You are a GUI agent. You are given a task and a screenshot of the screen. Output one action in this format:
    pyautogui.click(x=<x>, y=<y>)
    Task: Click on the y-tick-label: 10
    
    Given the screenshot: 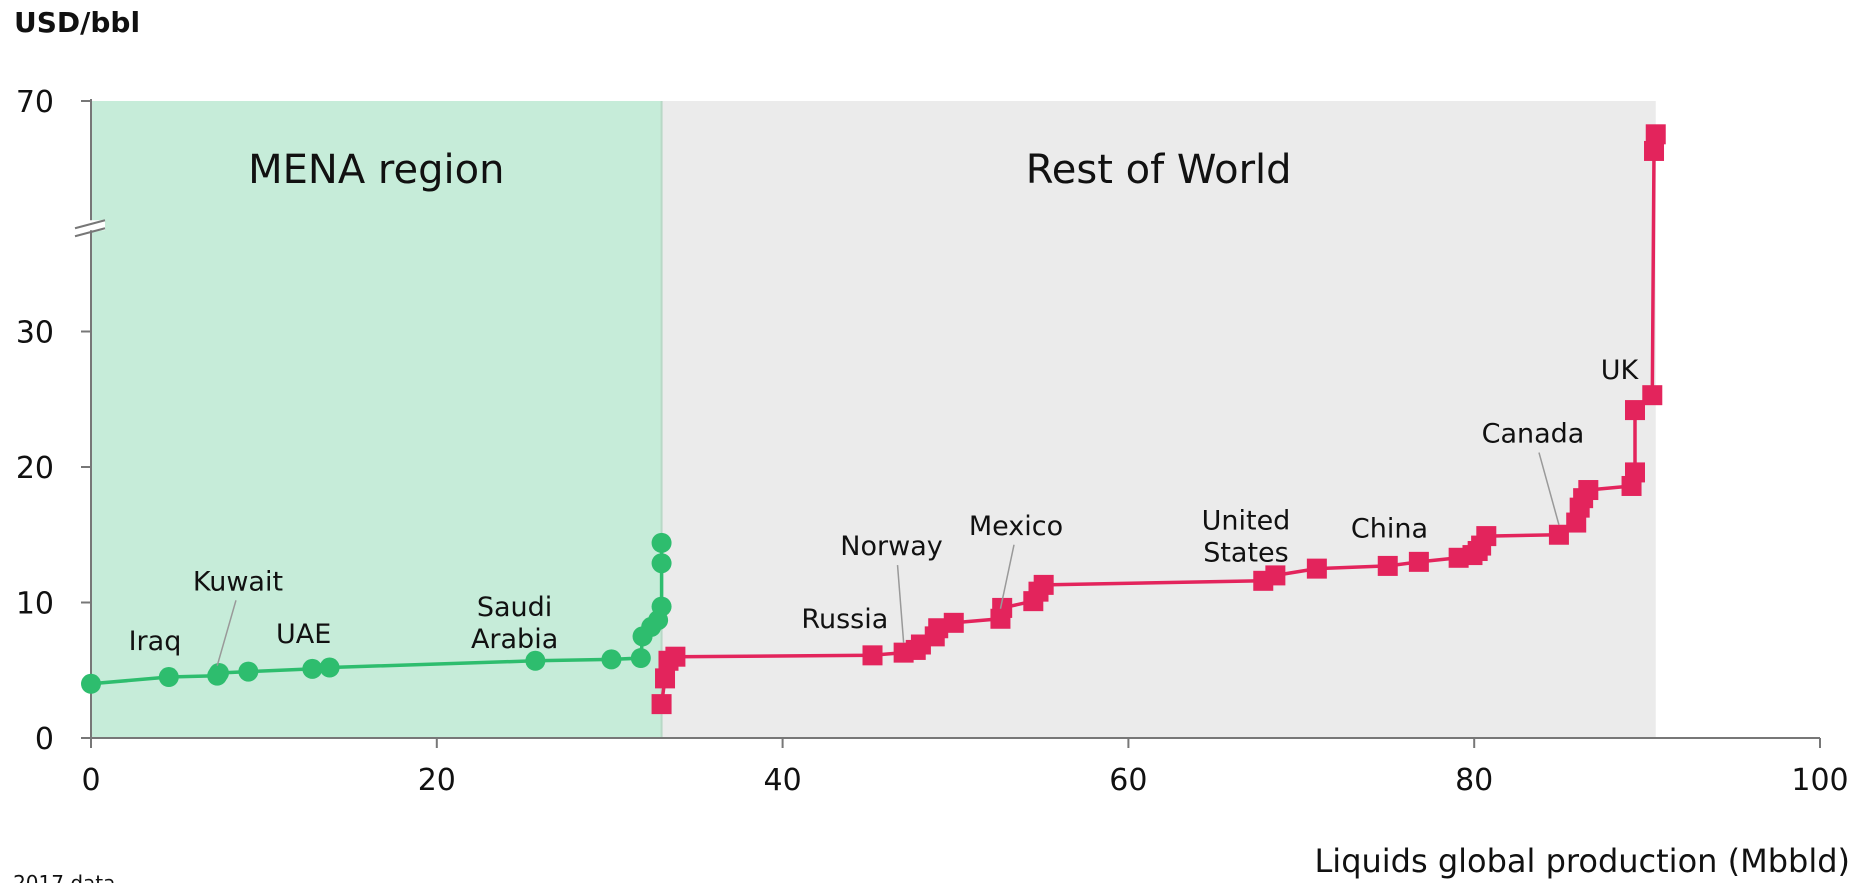 What is the action you would take?
    pyautogui.click(x=35, y=604)
    